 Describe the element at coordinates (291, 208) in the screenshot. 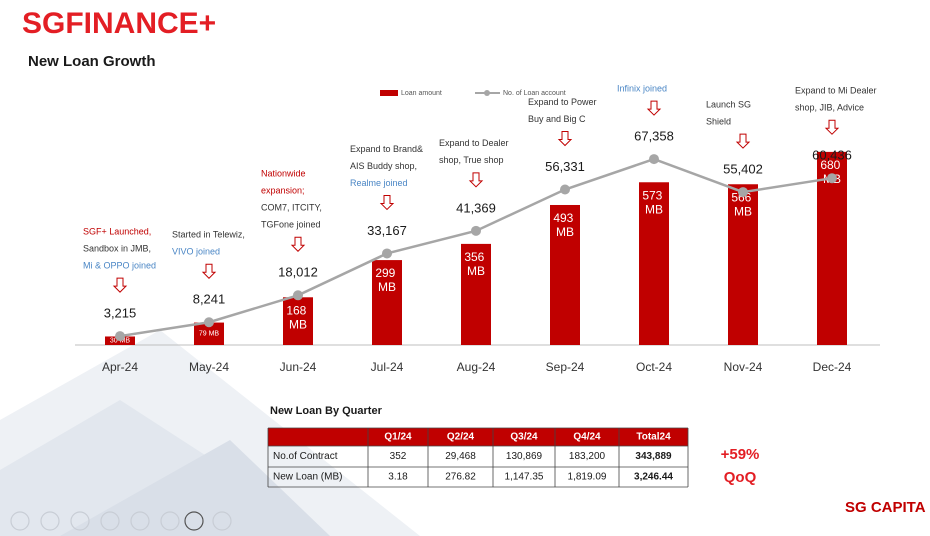

I see `annotation-text: COM7, ITCITY,` at that location.